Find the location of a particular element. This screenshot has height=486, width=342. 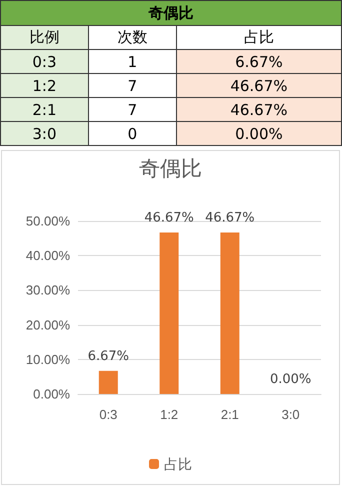

chart-title: 奇偶比 is located at coordinates (170, 168).